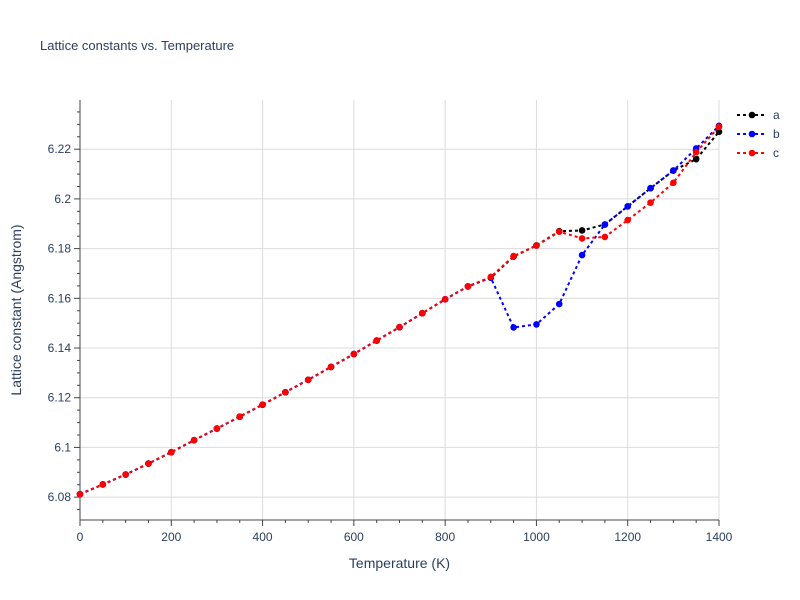 The image size is (800, 600). I want to click on x-tick-label: 1400, so click(719, 537).